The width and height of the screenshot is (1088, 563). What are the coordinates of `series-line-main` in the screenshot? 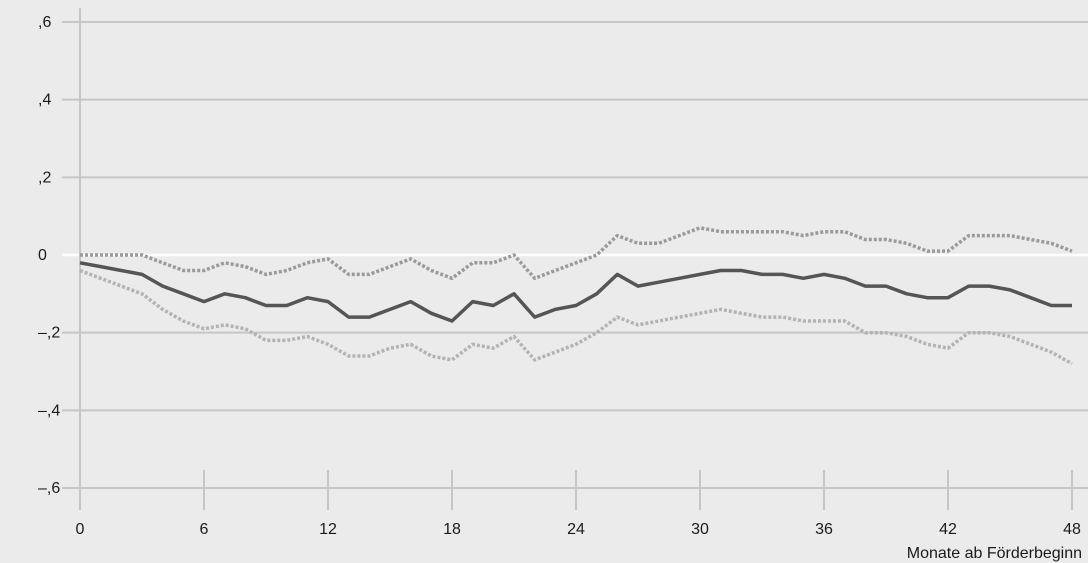 It's located at (575, 292).